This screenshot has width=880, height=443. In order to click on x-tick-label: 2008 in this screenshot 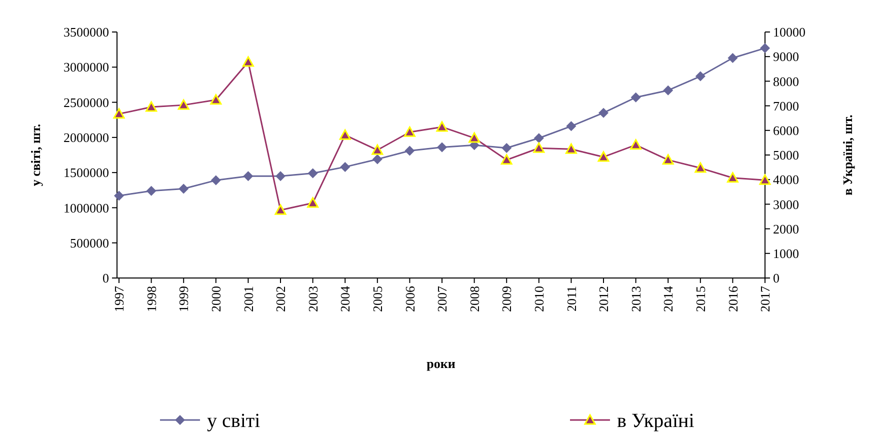, I will do `click(474, 299)`.